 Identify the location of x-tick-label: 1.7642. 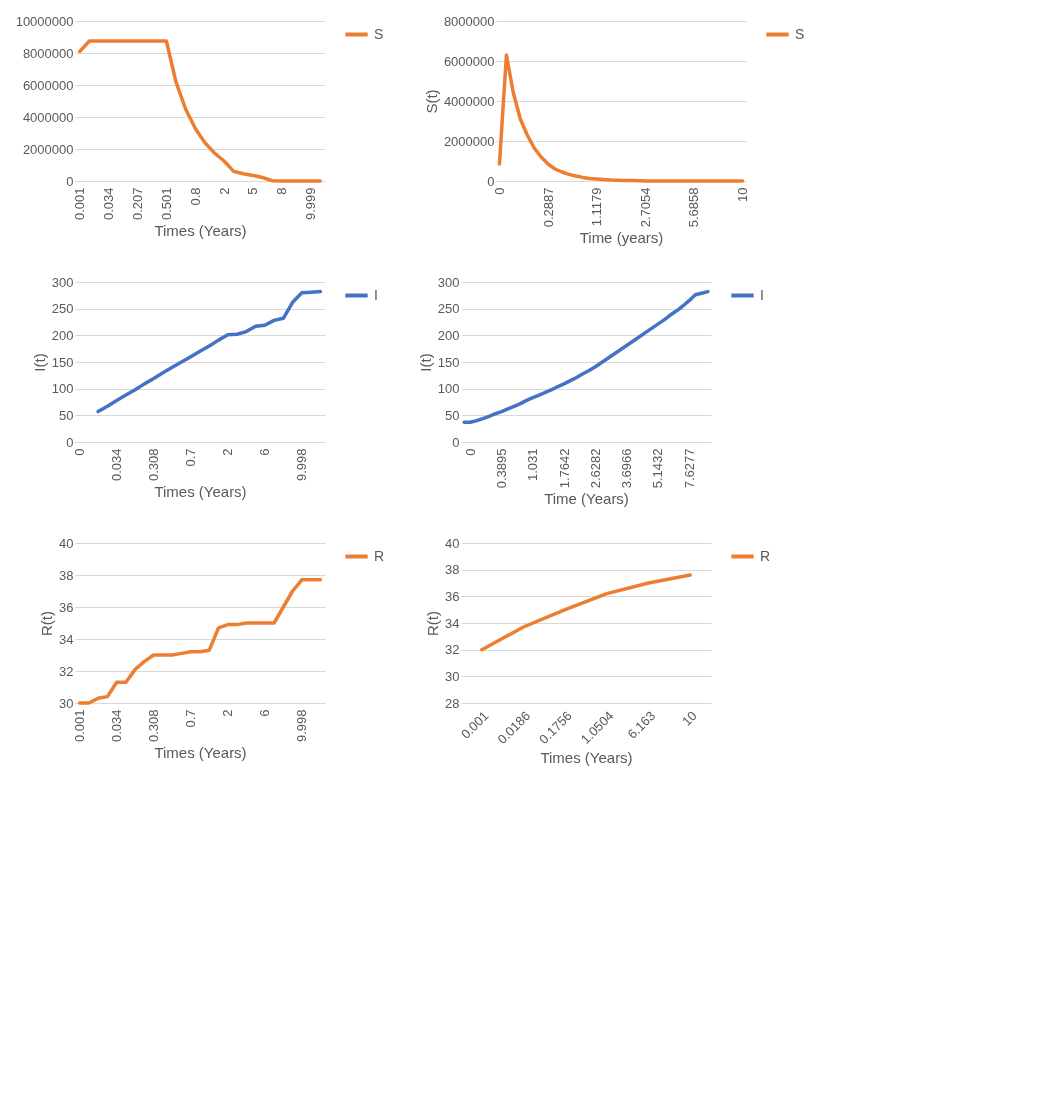
(564, 468).